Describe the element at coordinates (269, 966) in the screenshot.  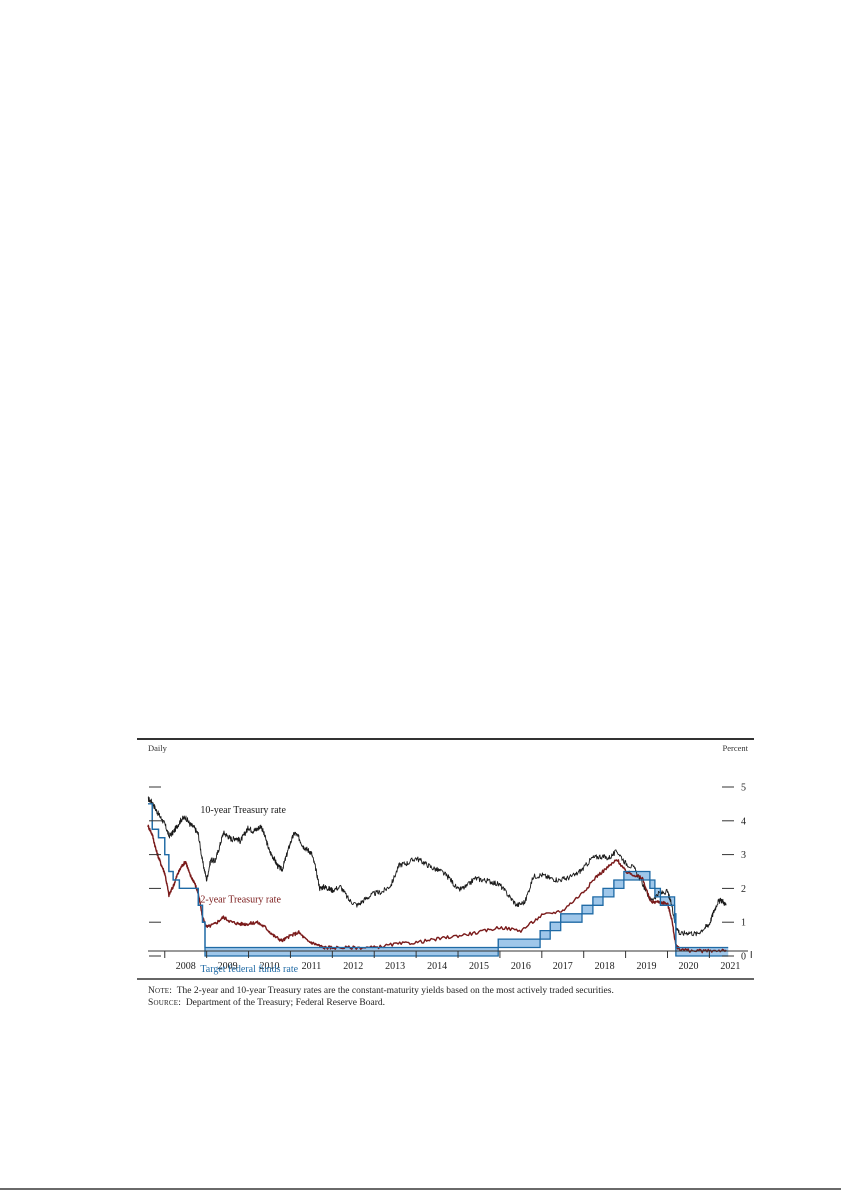
I see `x-tick-label-2010: 2010` at that location.